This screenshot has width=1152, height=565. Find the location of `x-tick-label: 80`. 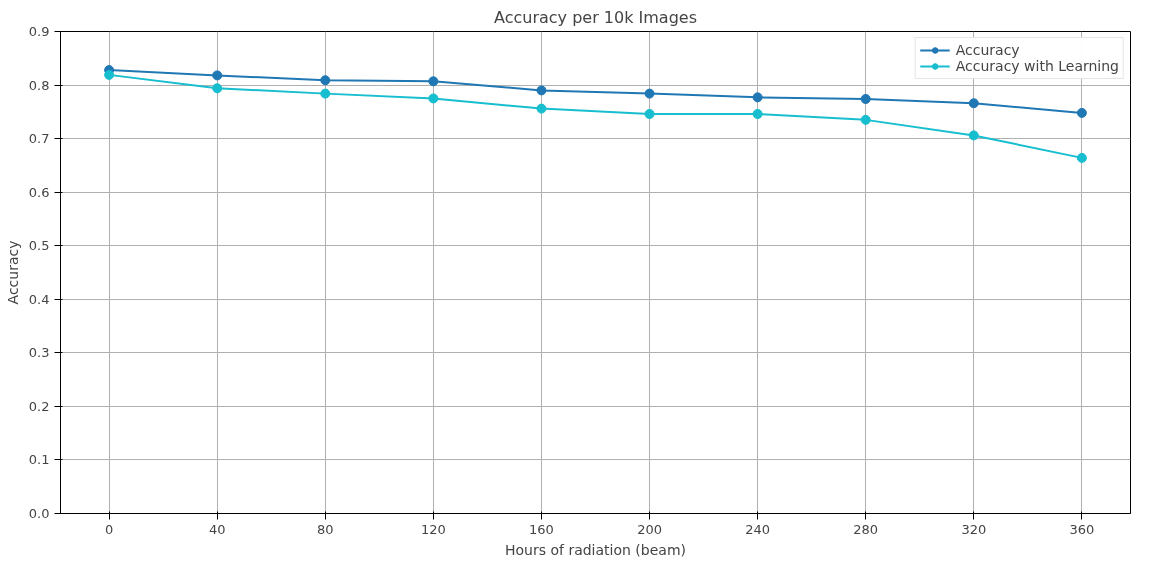

x-tick-label: 80 is located at coordinates (325, 529).